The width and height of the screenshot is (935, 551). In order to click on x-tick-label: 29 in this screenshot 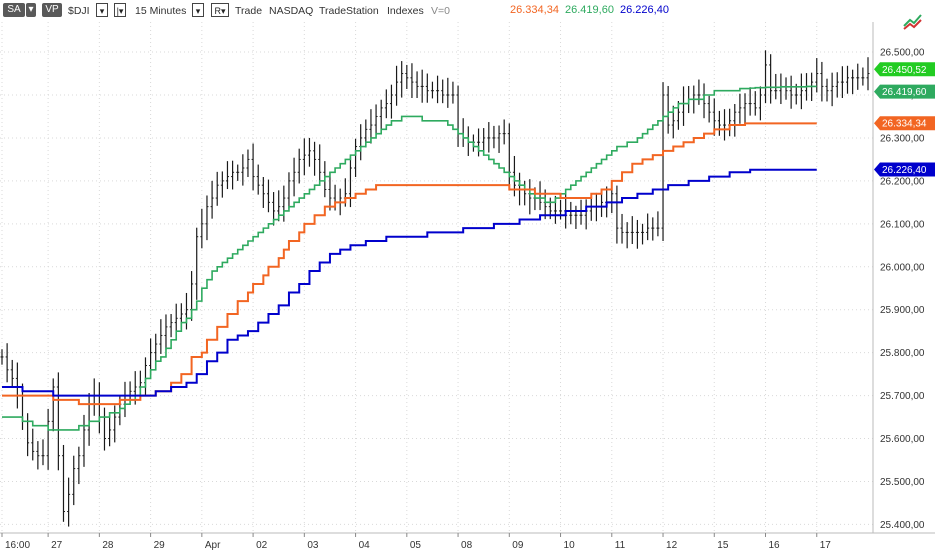, I will do `click(160, 545)`.